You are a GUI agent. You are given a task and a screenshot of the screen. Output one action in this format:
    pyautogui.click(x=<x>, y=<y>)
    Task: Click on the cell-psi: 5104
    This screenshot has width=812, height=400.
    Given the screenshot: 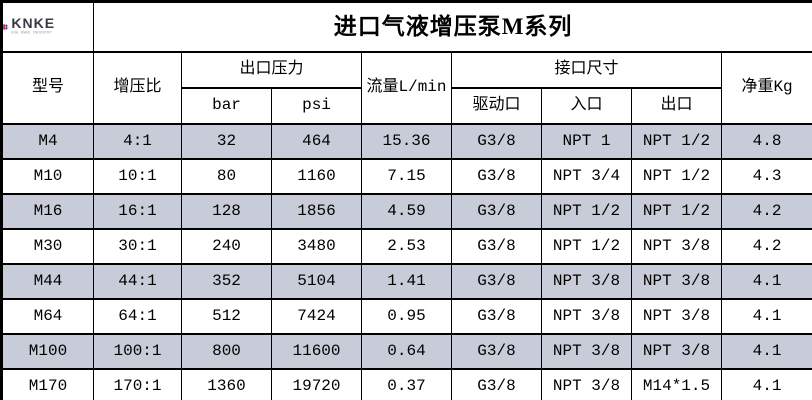 What is the action you would take?
    pyautogui.click(x=316, y=281)
    